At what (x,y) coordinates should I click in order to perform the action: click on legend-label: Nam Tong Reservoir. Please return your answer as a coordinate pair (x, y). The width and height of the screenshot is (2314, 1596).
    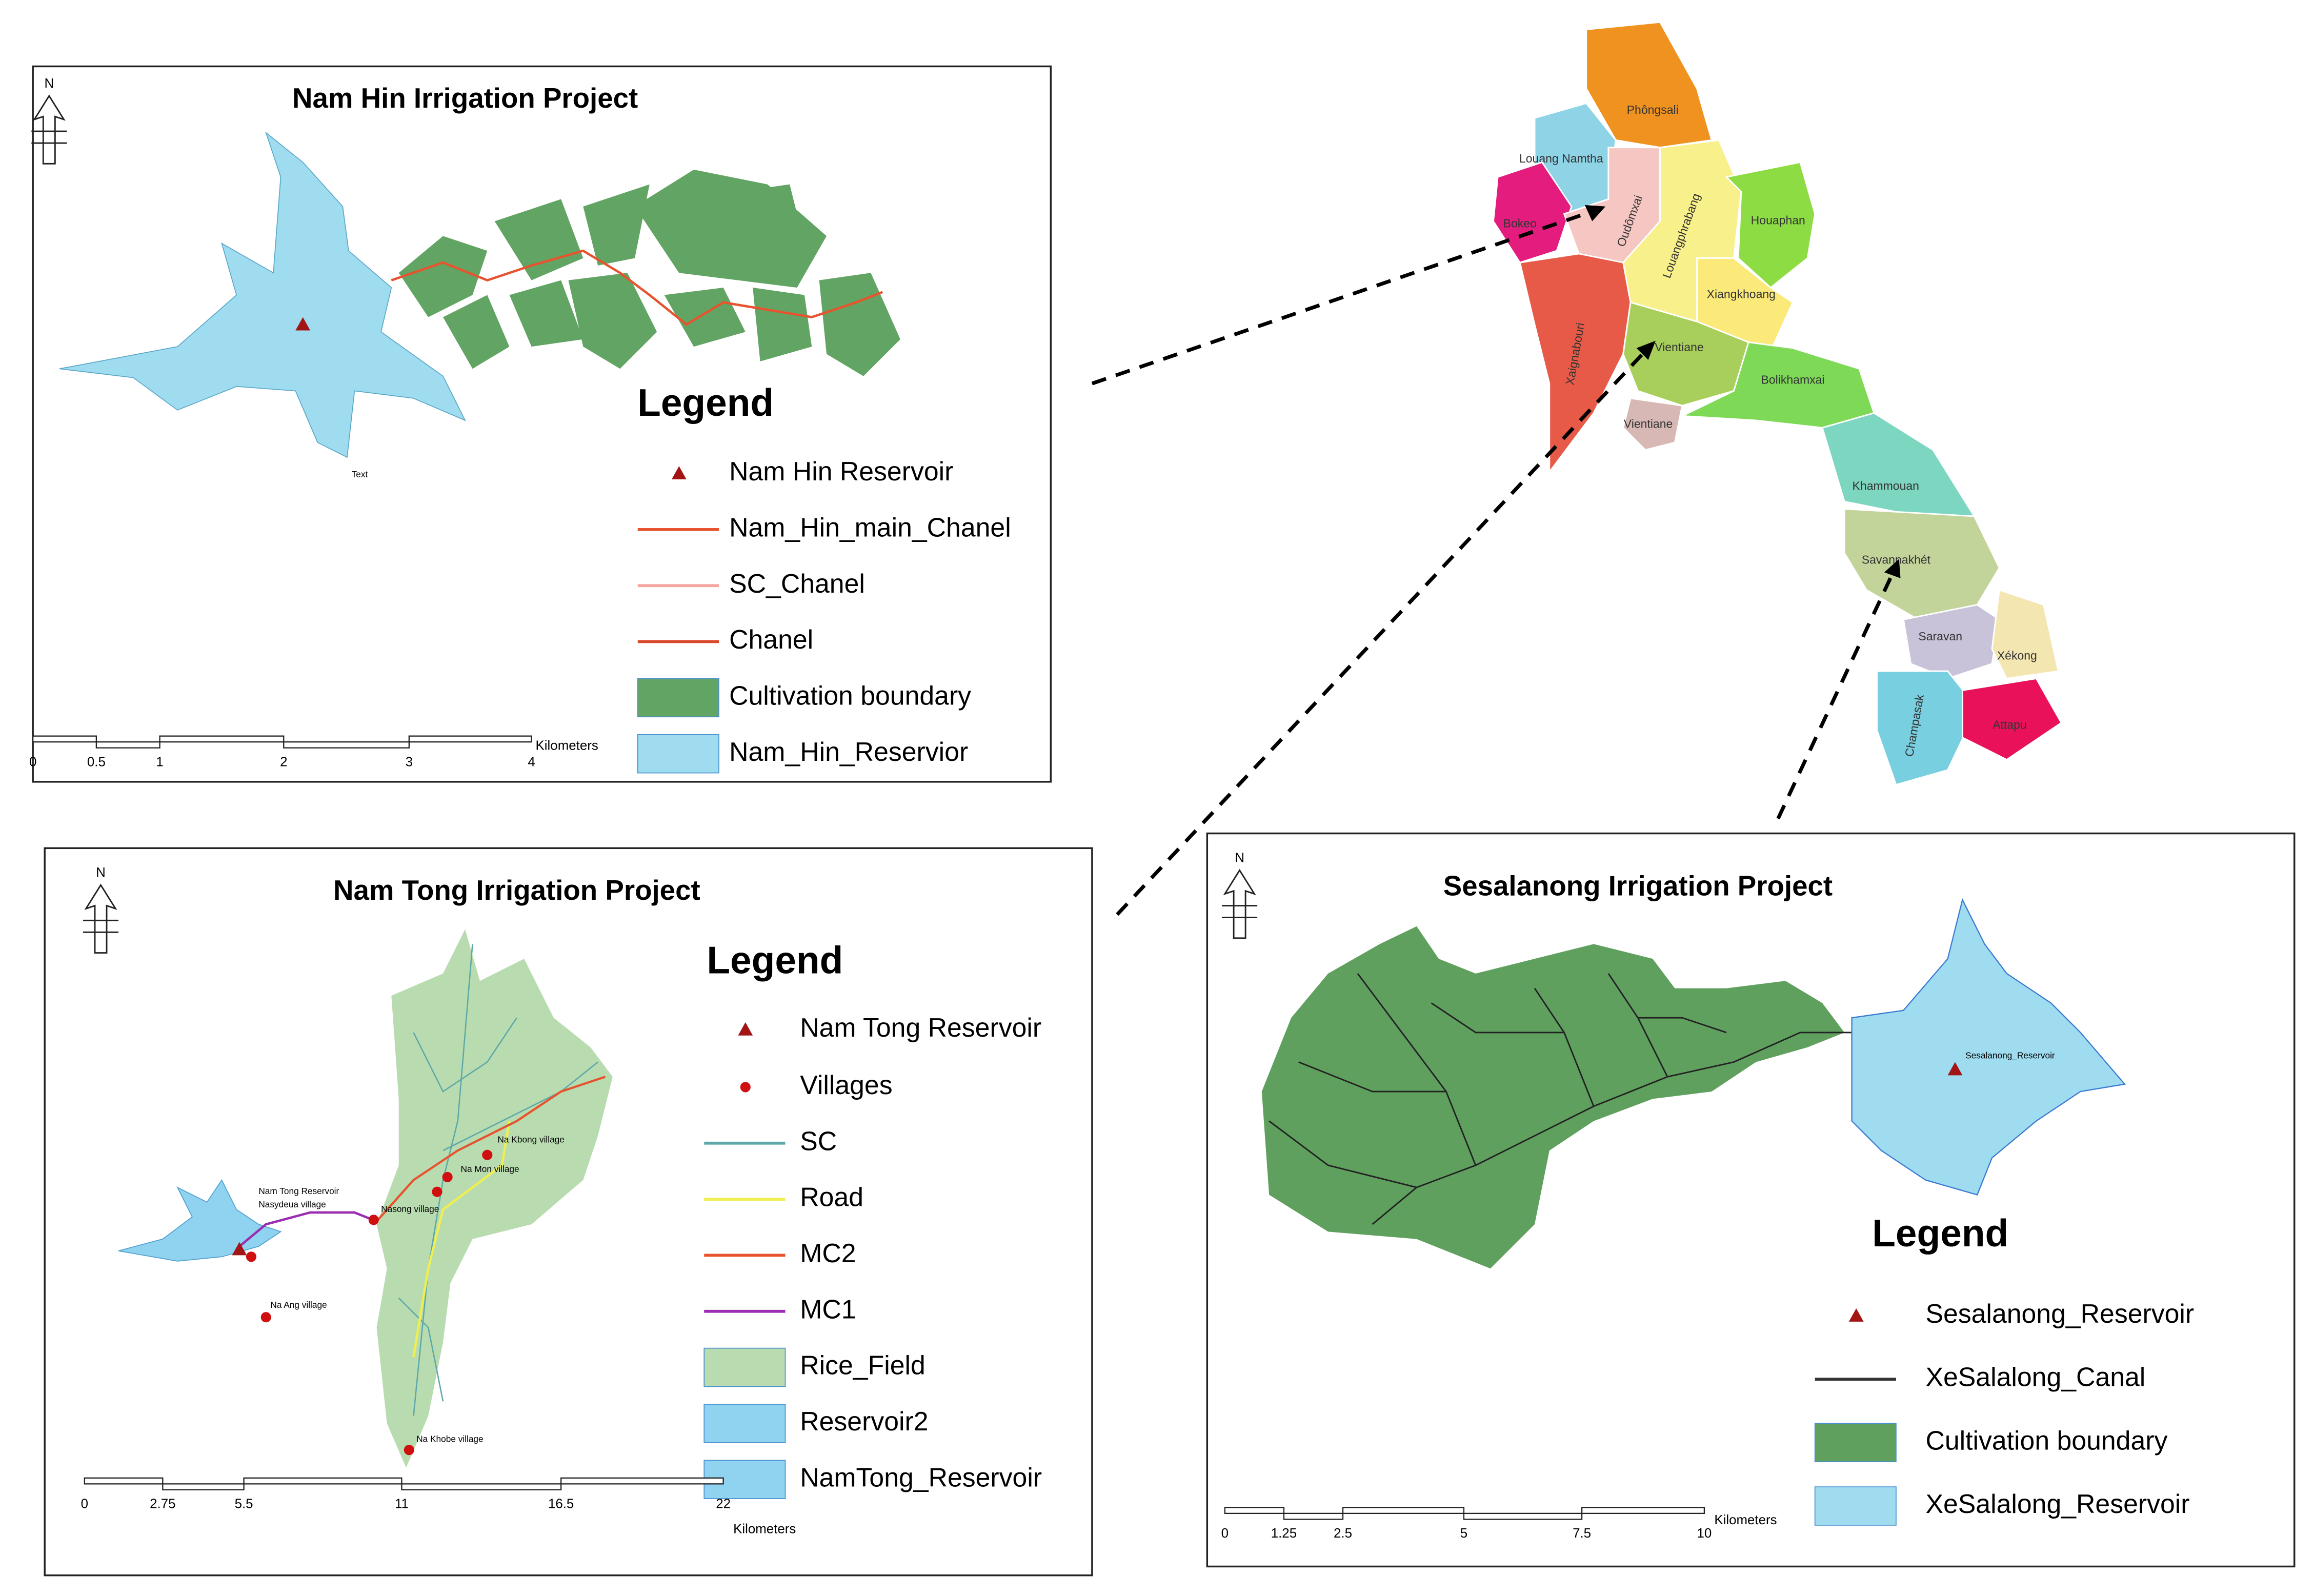
    Looking at the image, I should click on (921, 1027).